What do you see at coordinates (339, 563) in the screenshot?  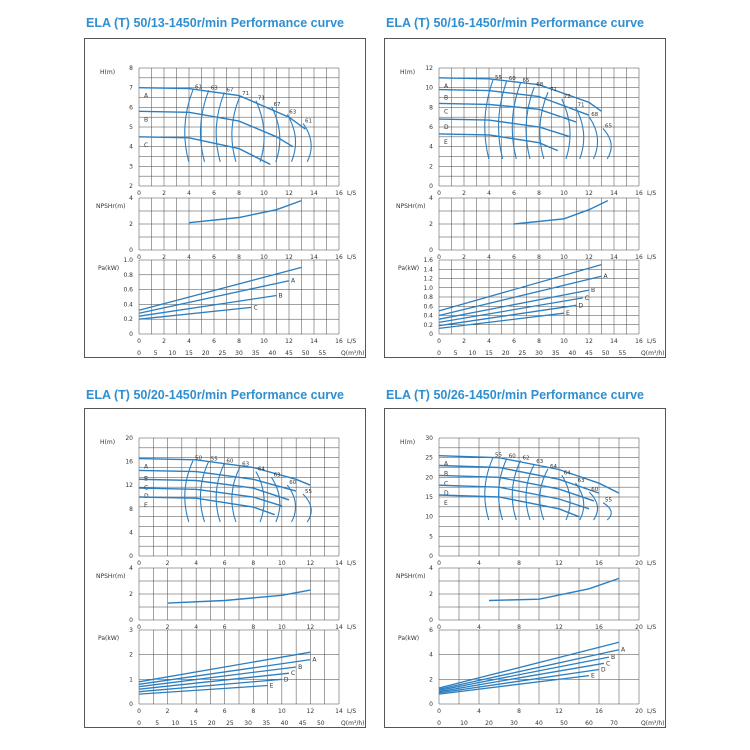 I see `x-tick-label: 14` at bounding box center [339, 563].